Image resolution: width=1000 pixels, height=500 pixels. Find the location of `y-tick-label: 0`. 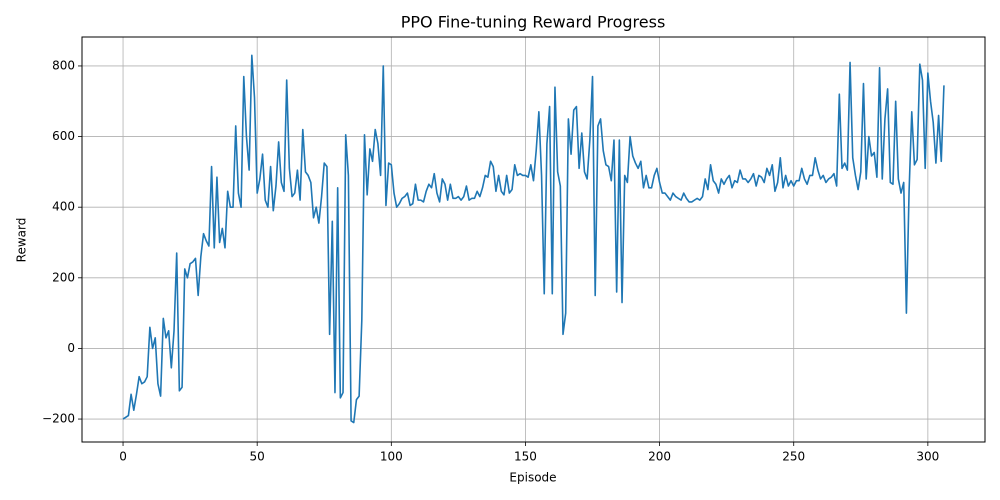

y-tick-label: 0 is located at coordinates (71, 348).